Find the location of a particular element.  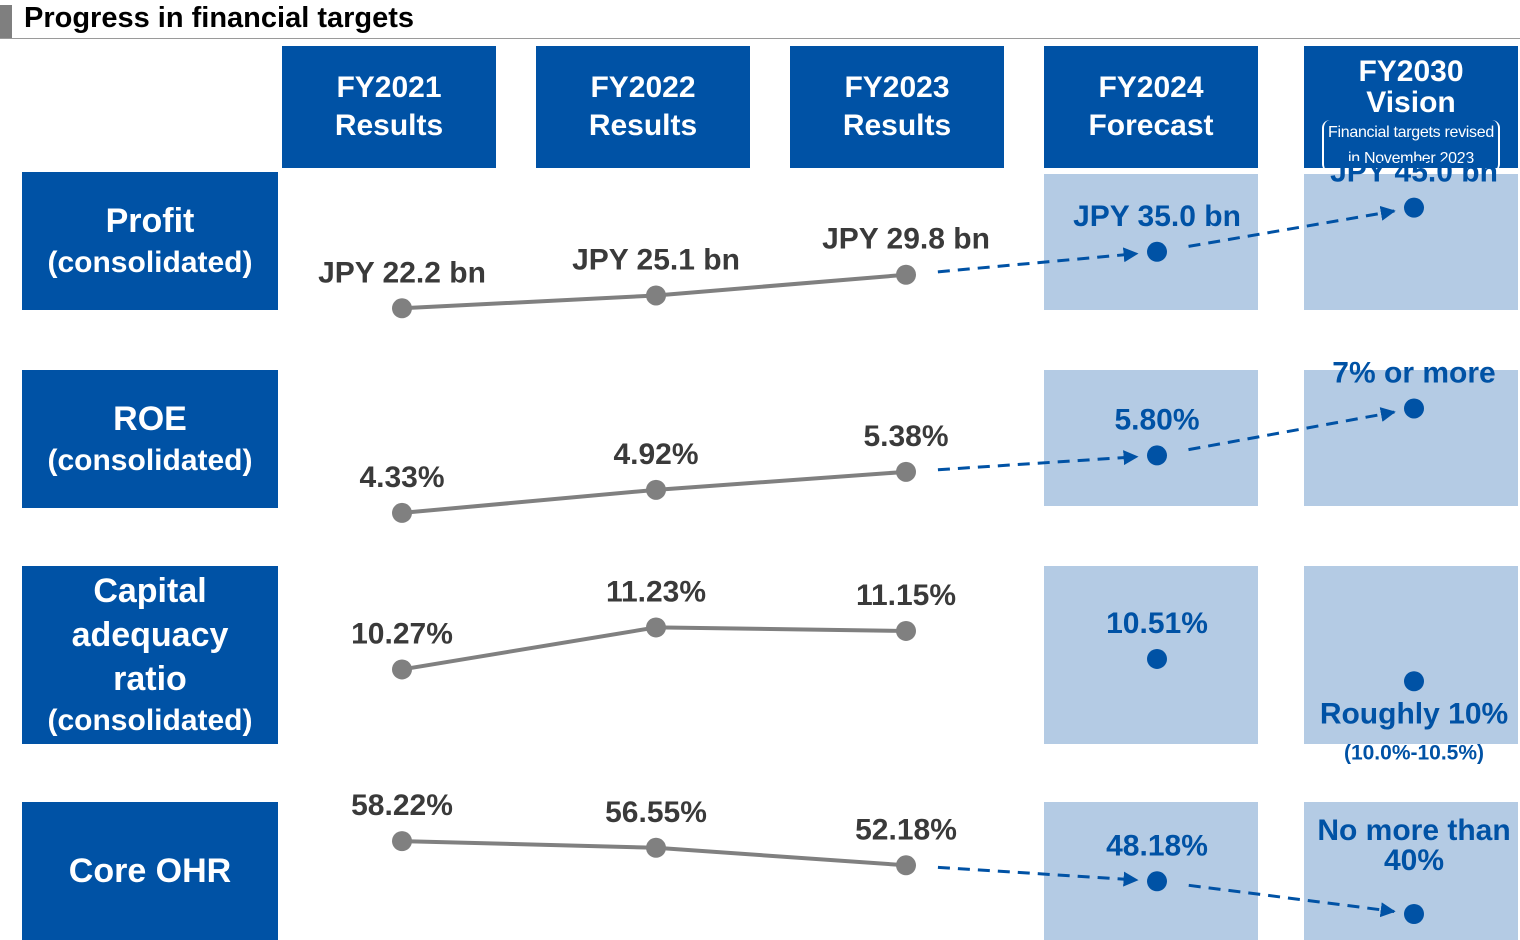

label-line: 52.18% is located at coordinates (906, 829).